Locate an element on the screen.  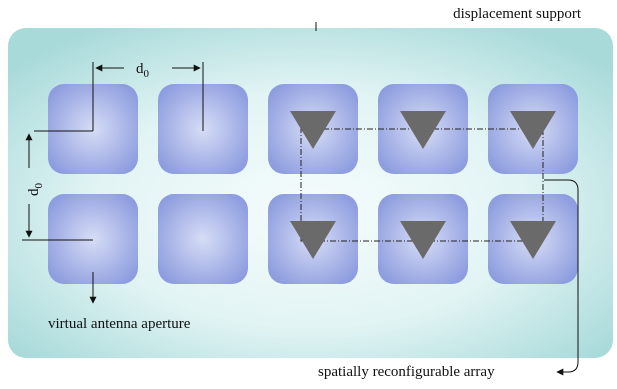
grid-cell-r2-c2 is located at coordinates (203, 239).